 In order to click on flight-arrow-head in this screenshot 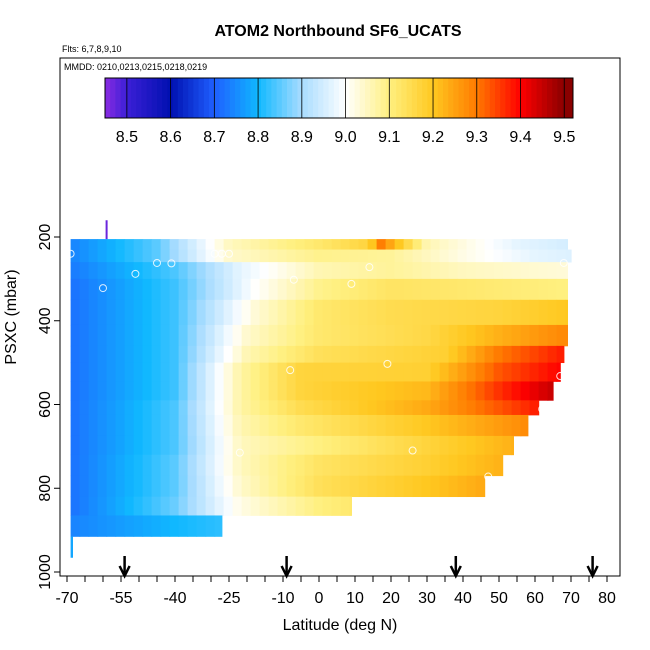, I will do `click(286, 572)`.